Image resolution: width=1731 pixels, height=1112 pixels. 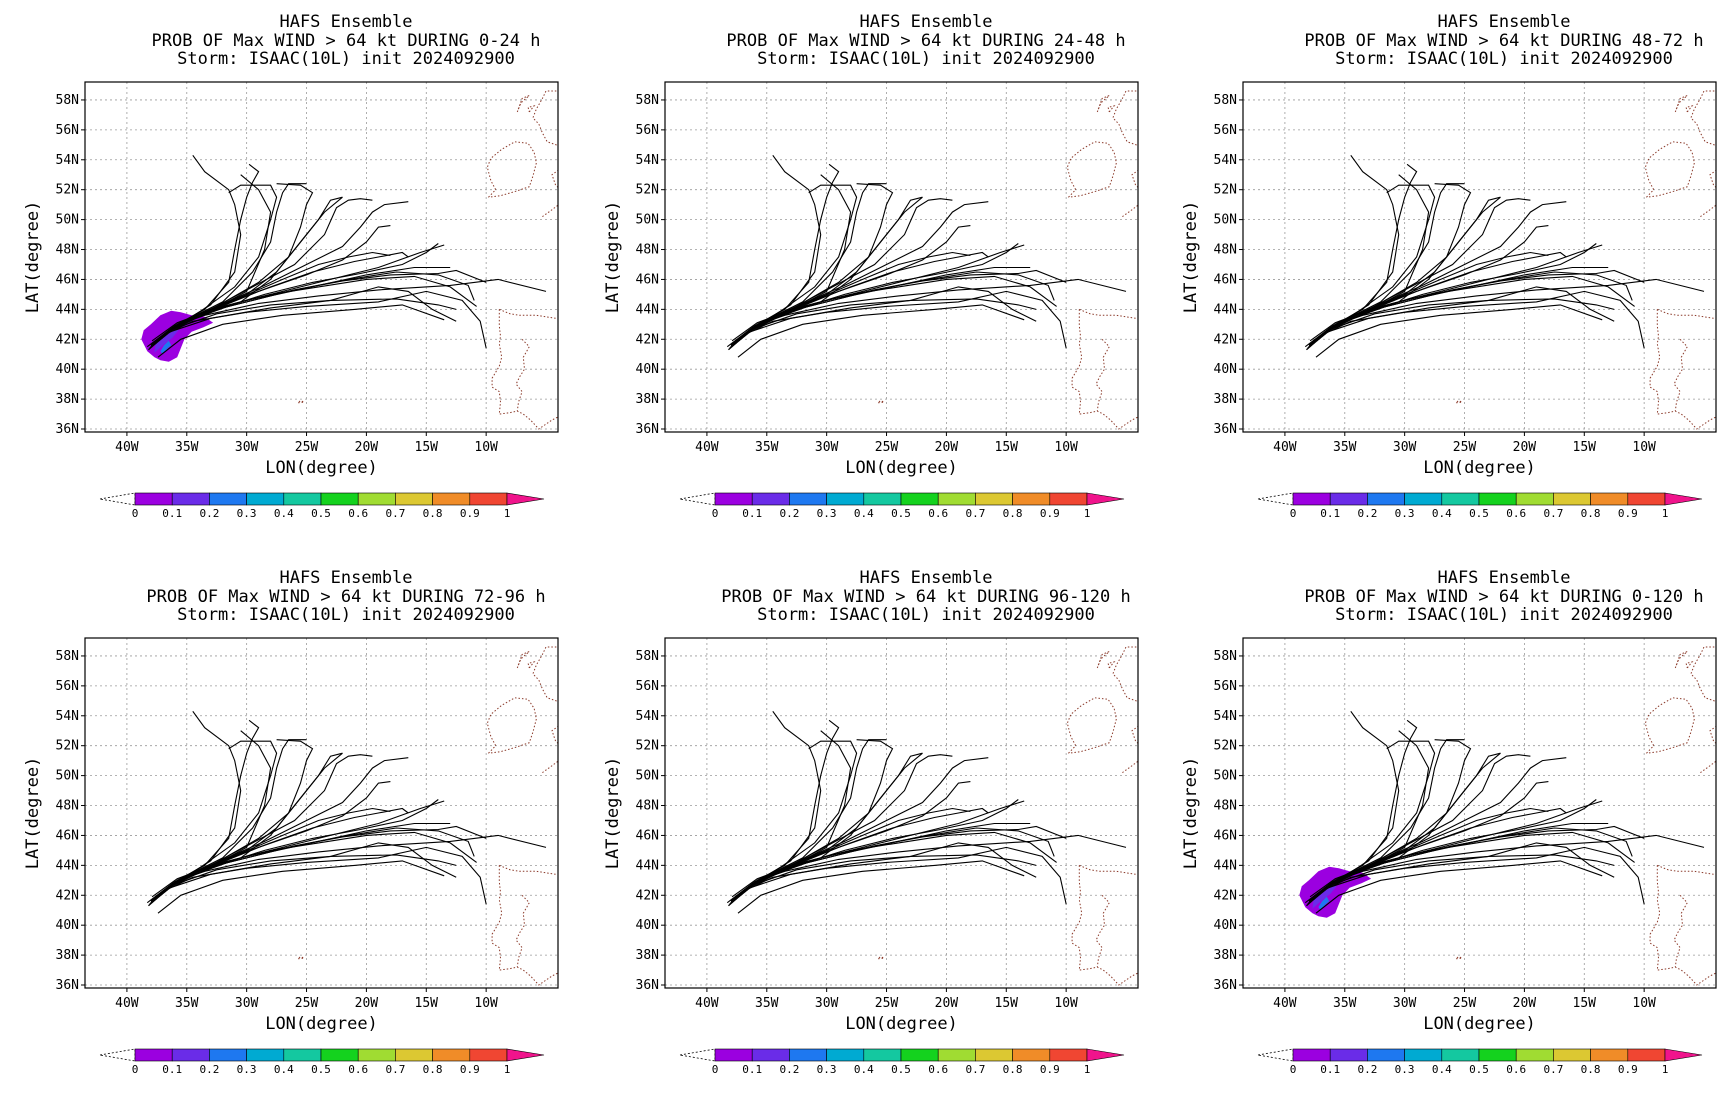 I want to click on x-axis-label: LON(degree), so click(x=901, y=468).